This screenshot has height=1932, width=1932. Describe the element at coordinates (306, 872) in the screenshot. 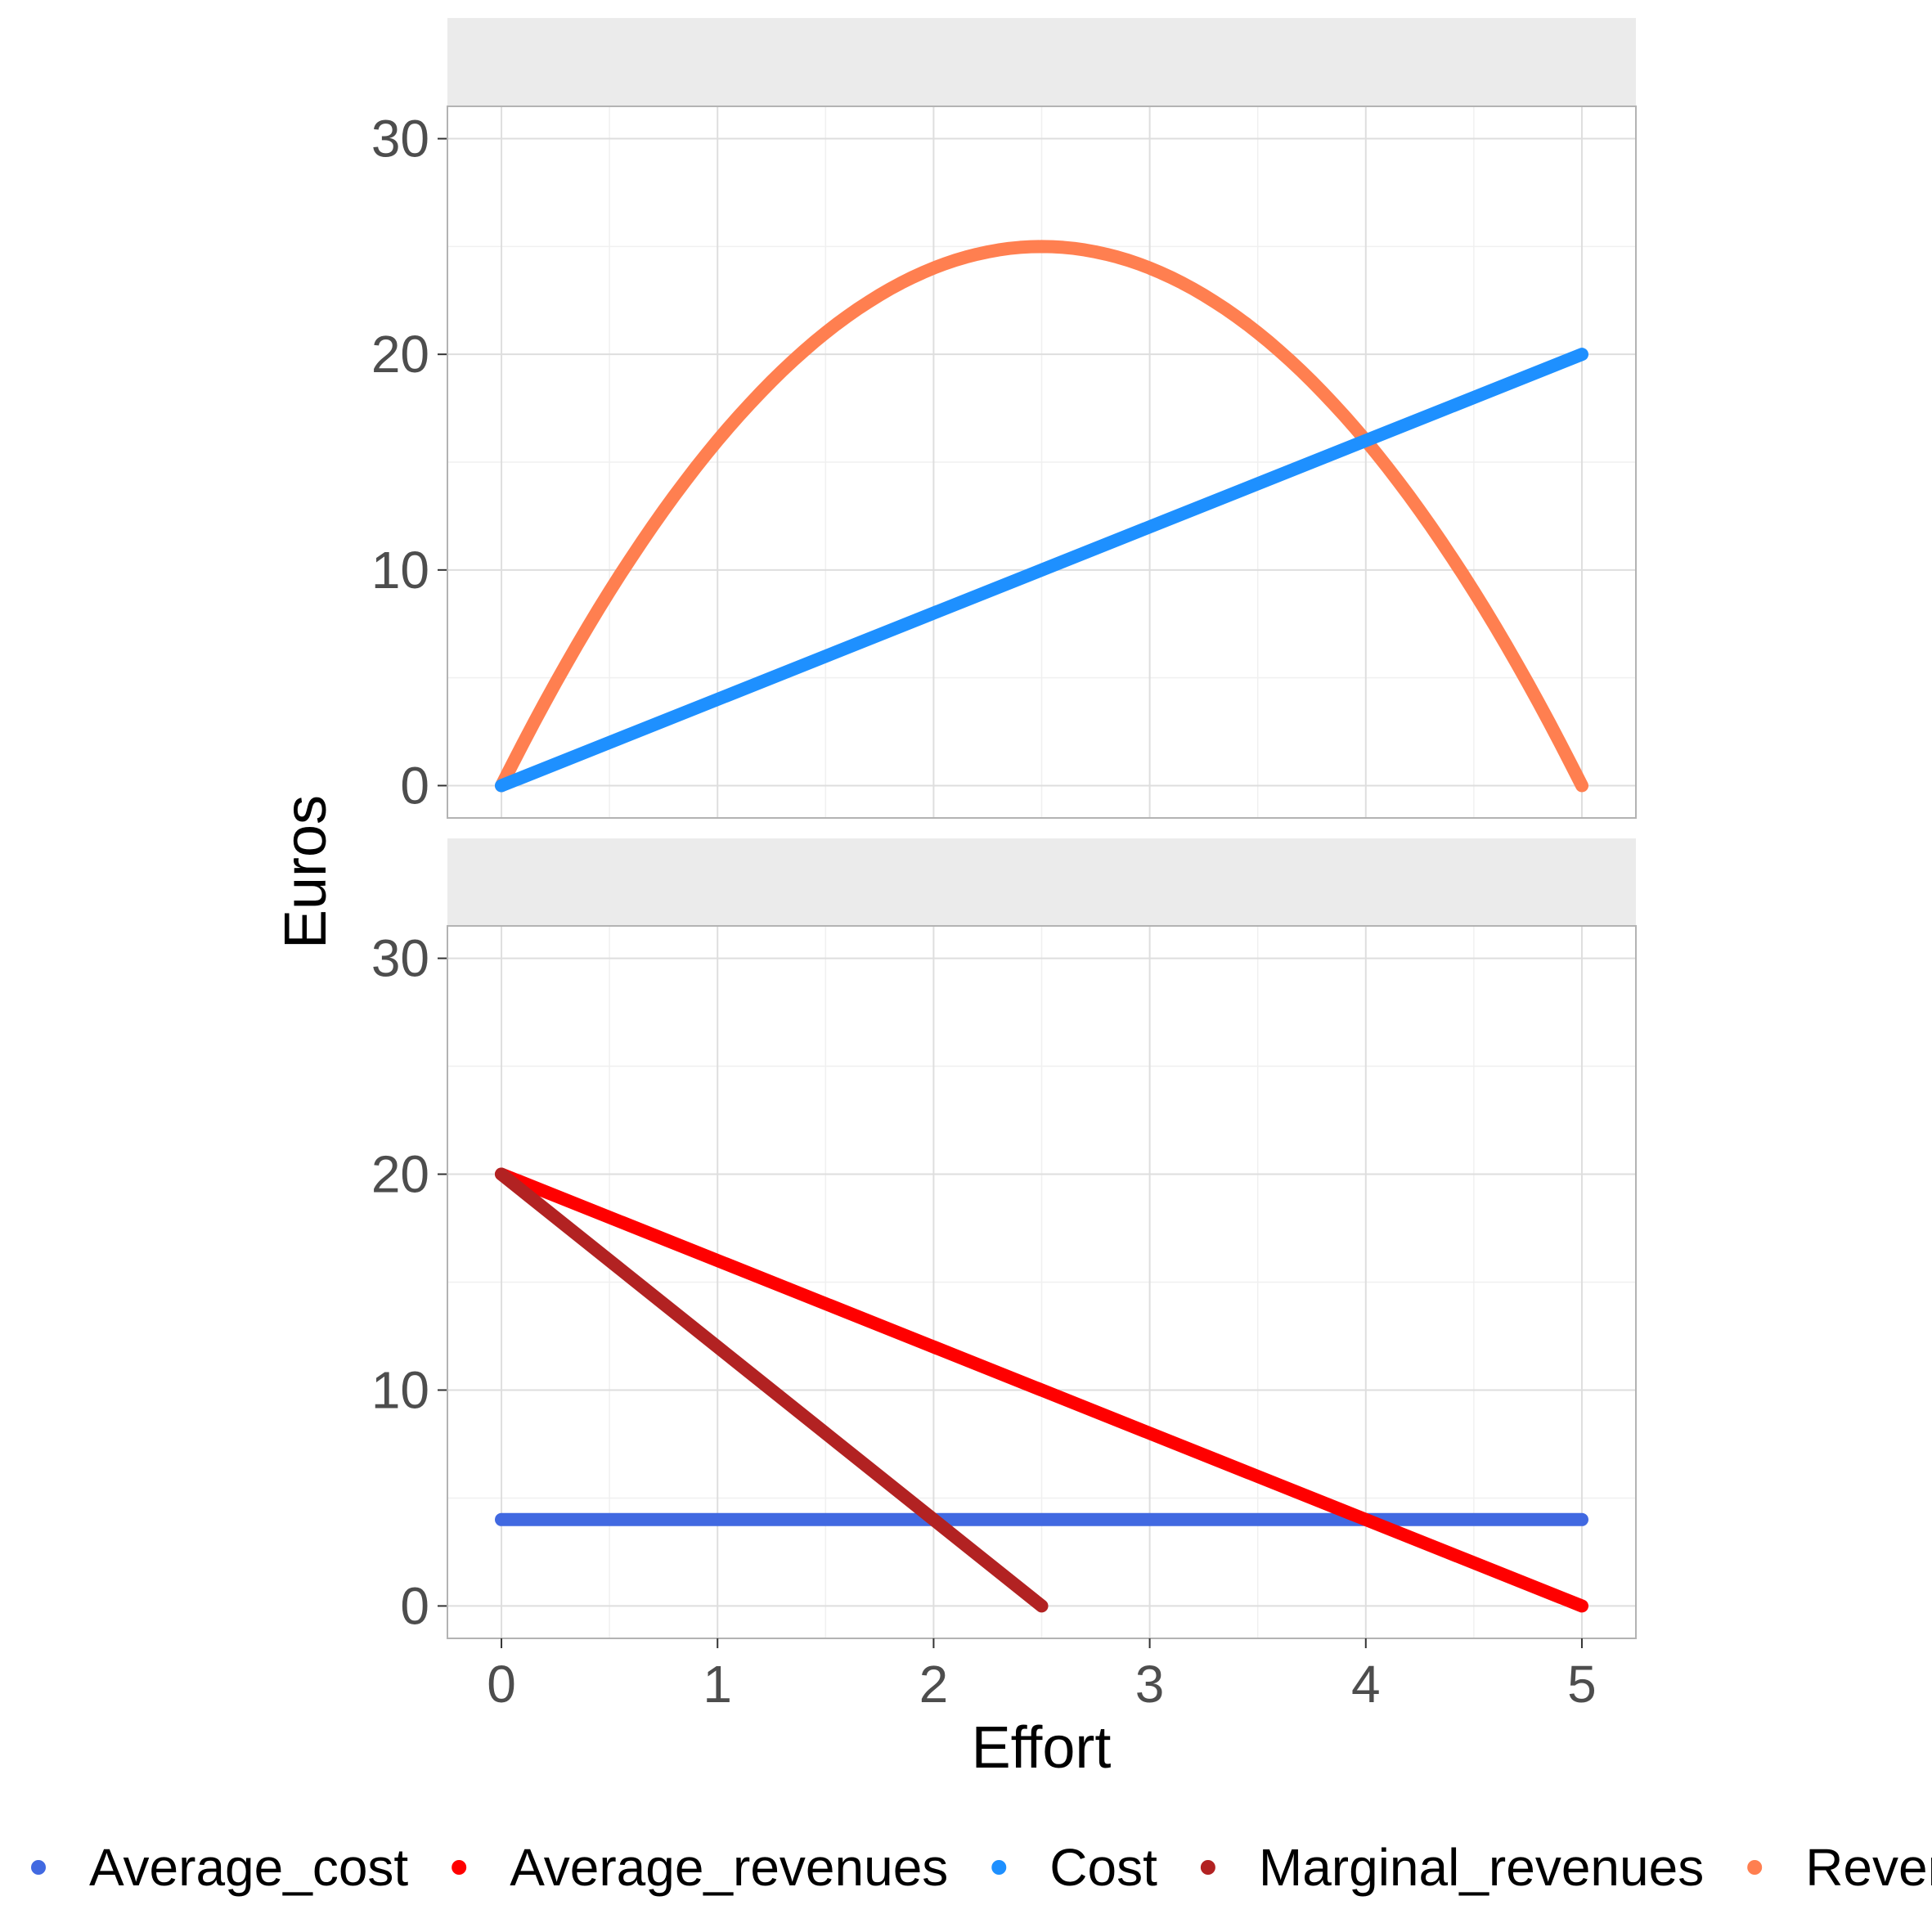

I see `y-axis-title: Euros` at that location.